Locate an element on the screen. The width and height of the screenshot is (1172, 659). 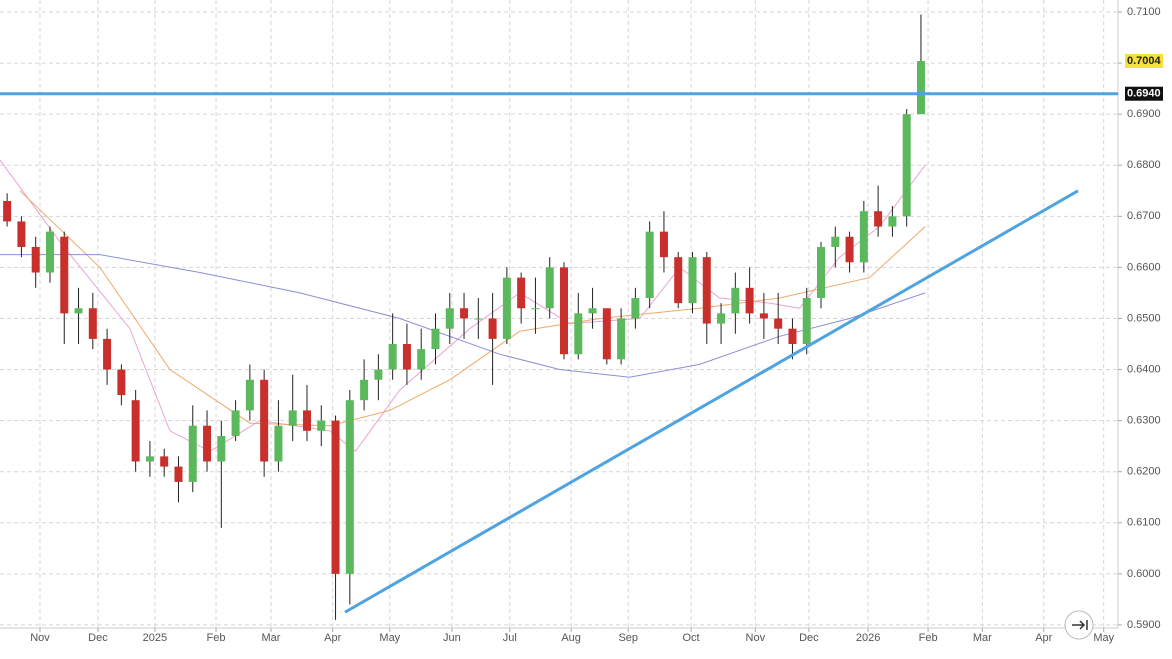
y-tick-label: 0.6200 is located at coordinates (1144, 472).